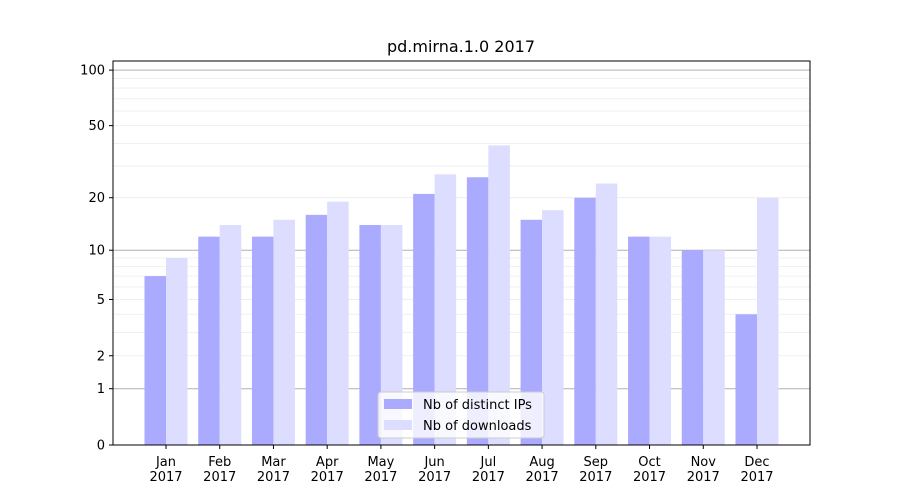 The height and width of the screenshot is (504, 900). What do you see at coordinates (434, 470) in the screenshot?
I see `x-tick-label: Jun 2017` at bounding box center [434, 470].